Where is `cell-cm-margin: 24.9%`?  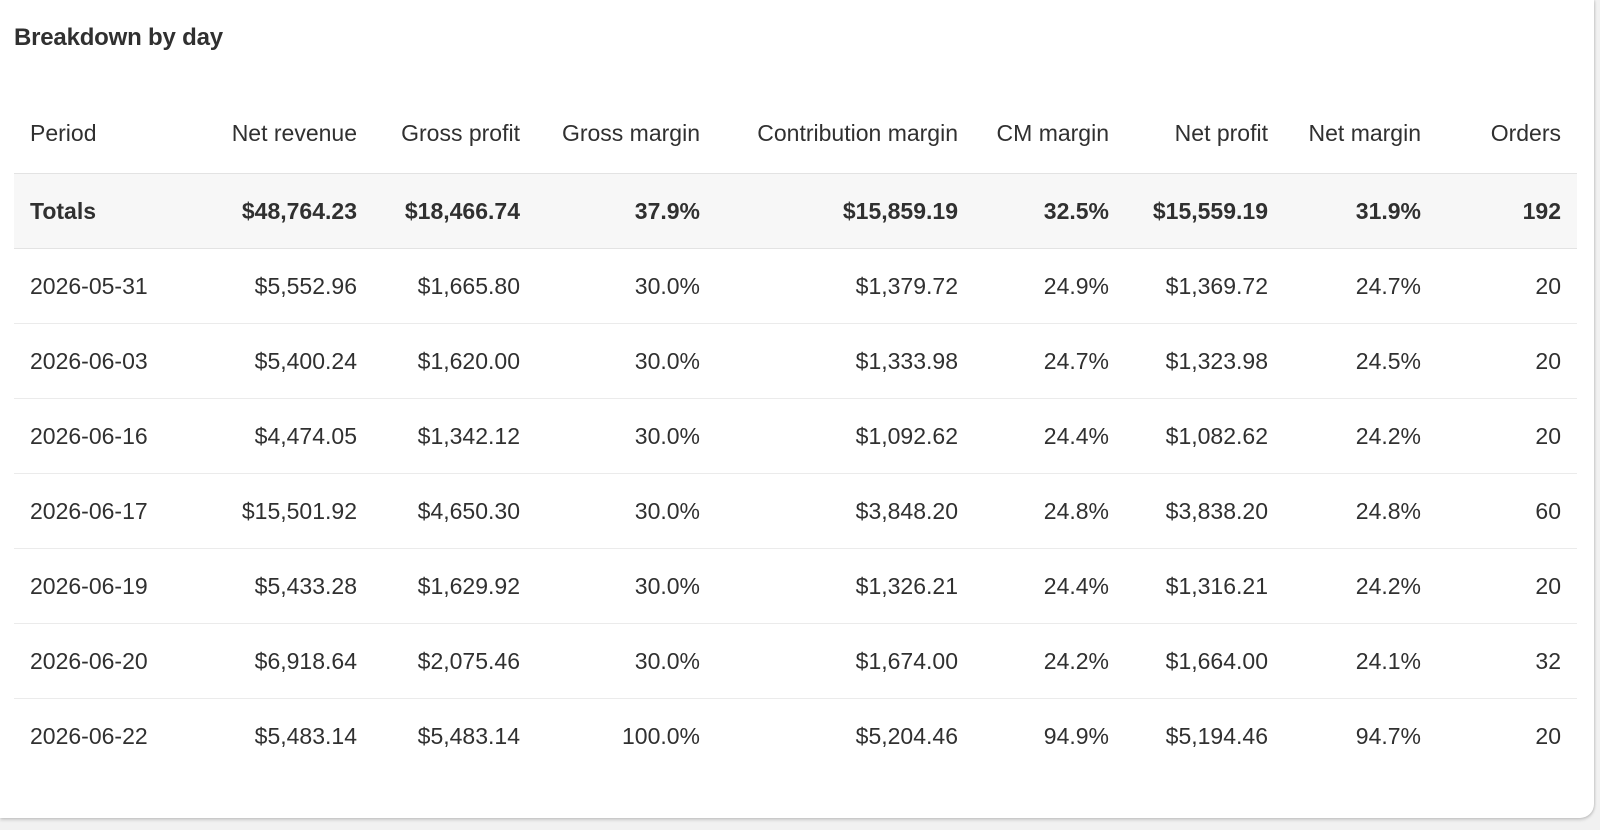 cell-cm-margin: 24.9% is located at coordinates (1049, 286).